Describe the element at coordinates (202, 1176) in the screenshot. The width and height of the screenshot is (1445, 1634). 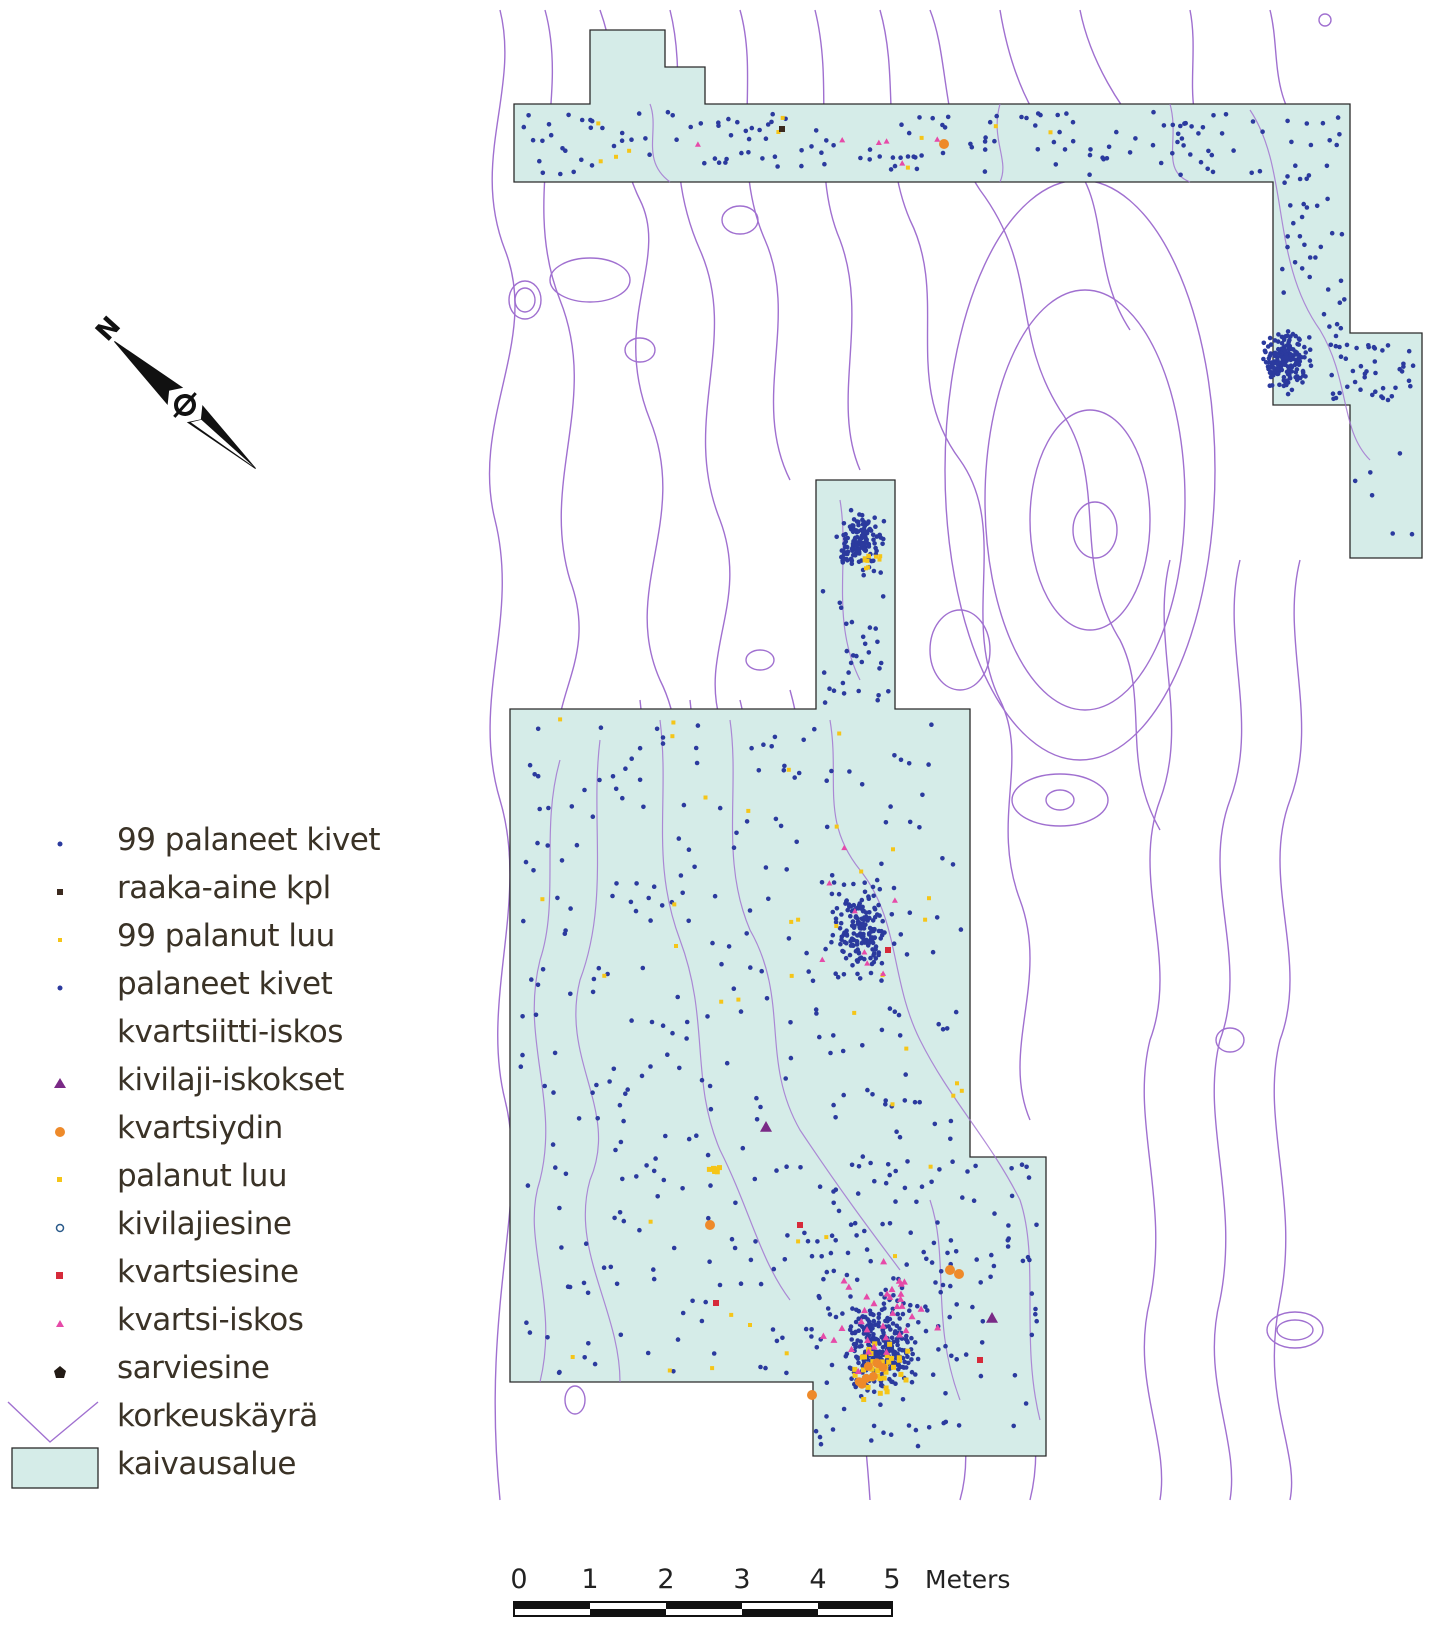
I see `legend-label: palanut luu` at that location.